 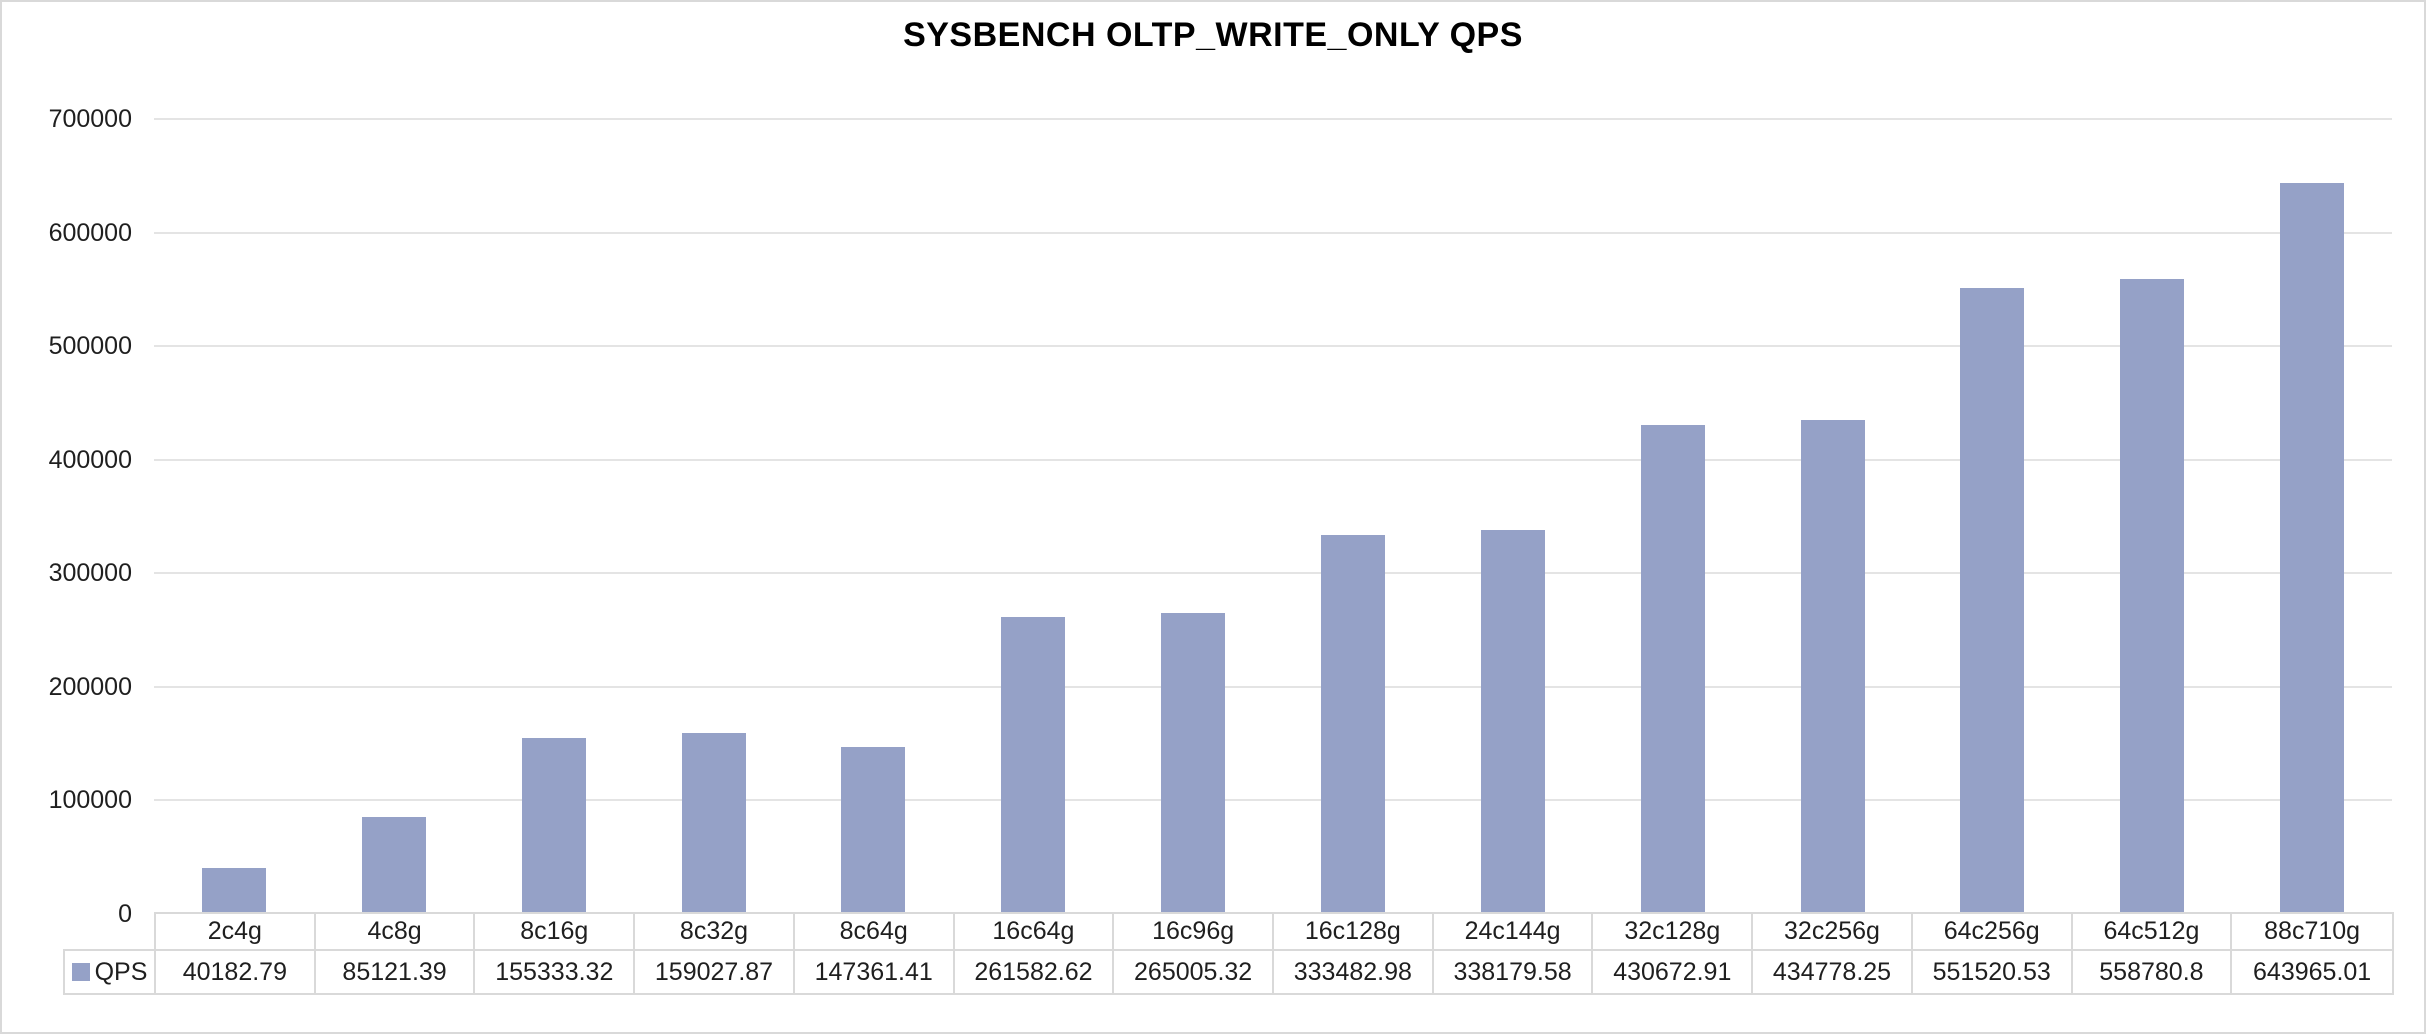 What do you see at coordinates (90, 800) in the screenshot?
I see `y-axis-tick-label: 100000` at bounding box center [90, 800].